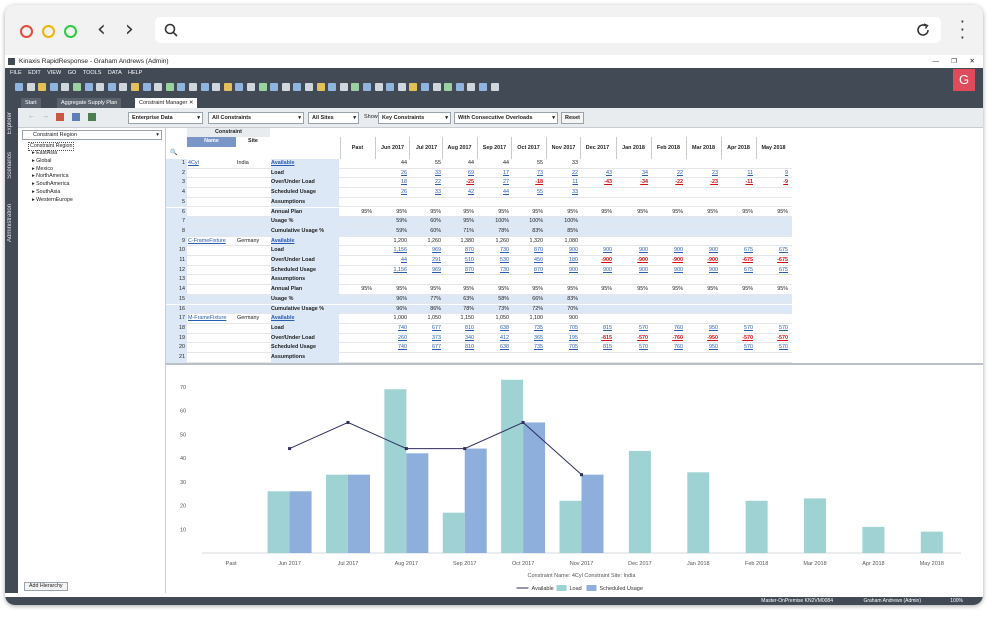 This screenshot has height=622, width=1000. What do you see at coordinates (26, 31) in the screenshot?
I see `close-dot-icon` at bounding box center [26, 31].